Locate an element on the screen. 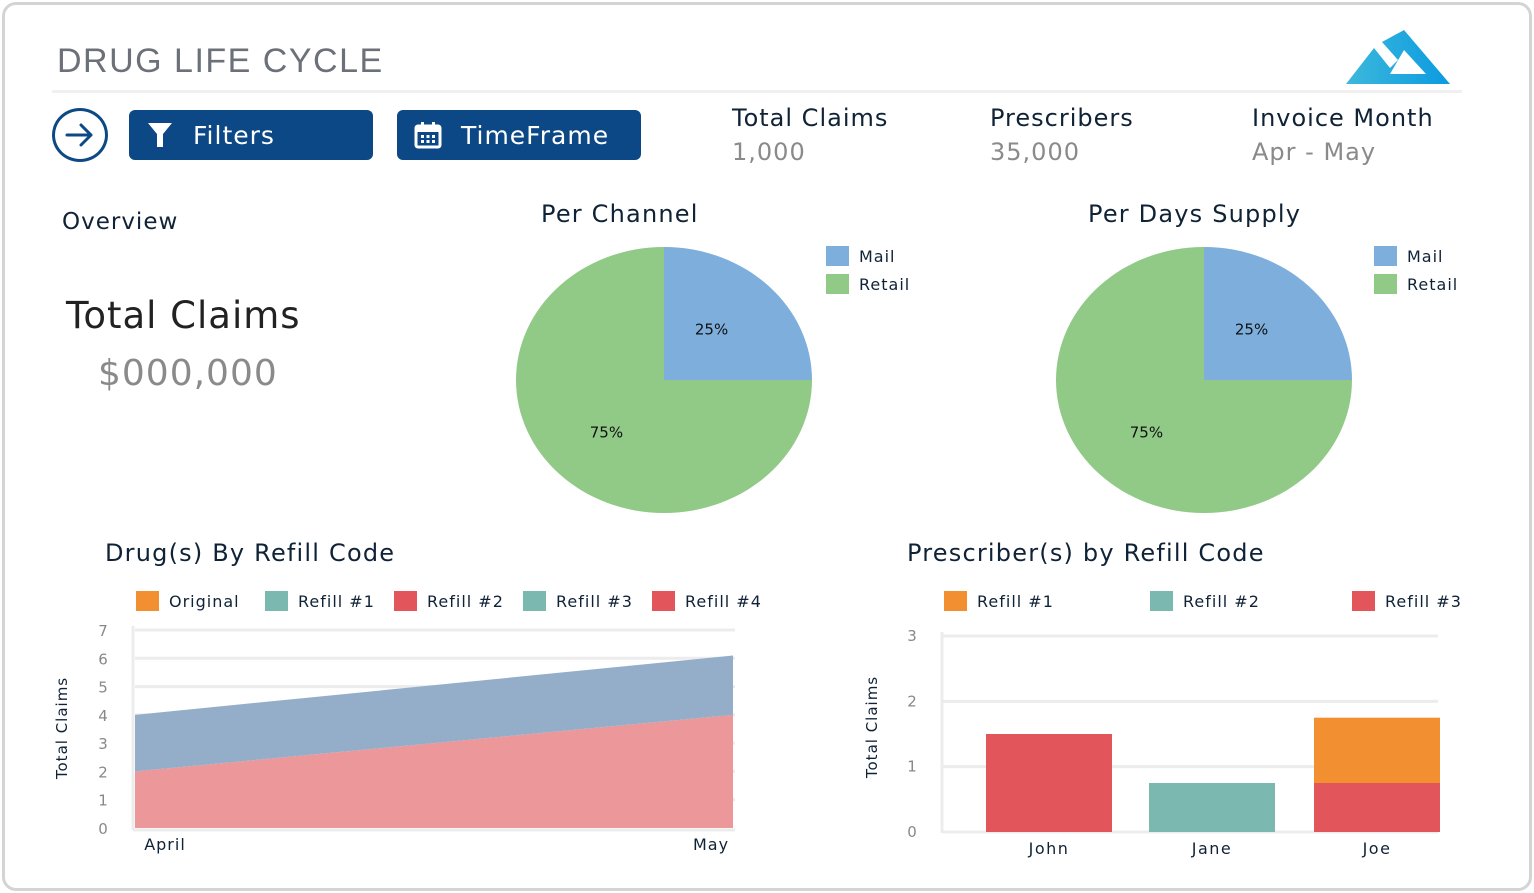  x-tick-label: John is located at coordinates (1049, 848).